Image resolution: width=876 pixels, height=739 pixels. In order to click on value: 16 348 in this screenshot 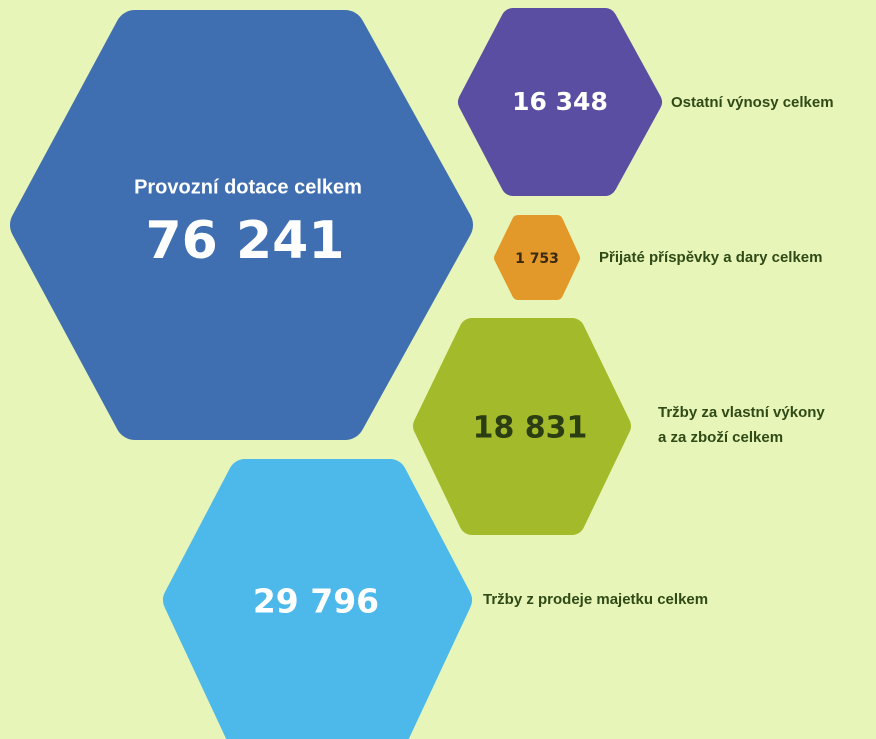, I will do `click(560, 101)`.